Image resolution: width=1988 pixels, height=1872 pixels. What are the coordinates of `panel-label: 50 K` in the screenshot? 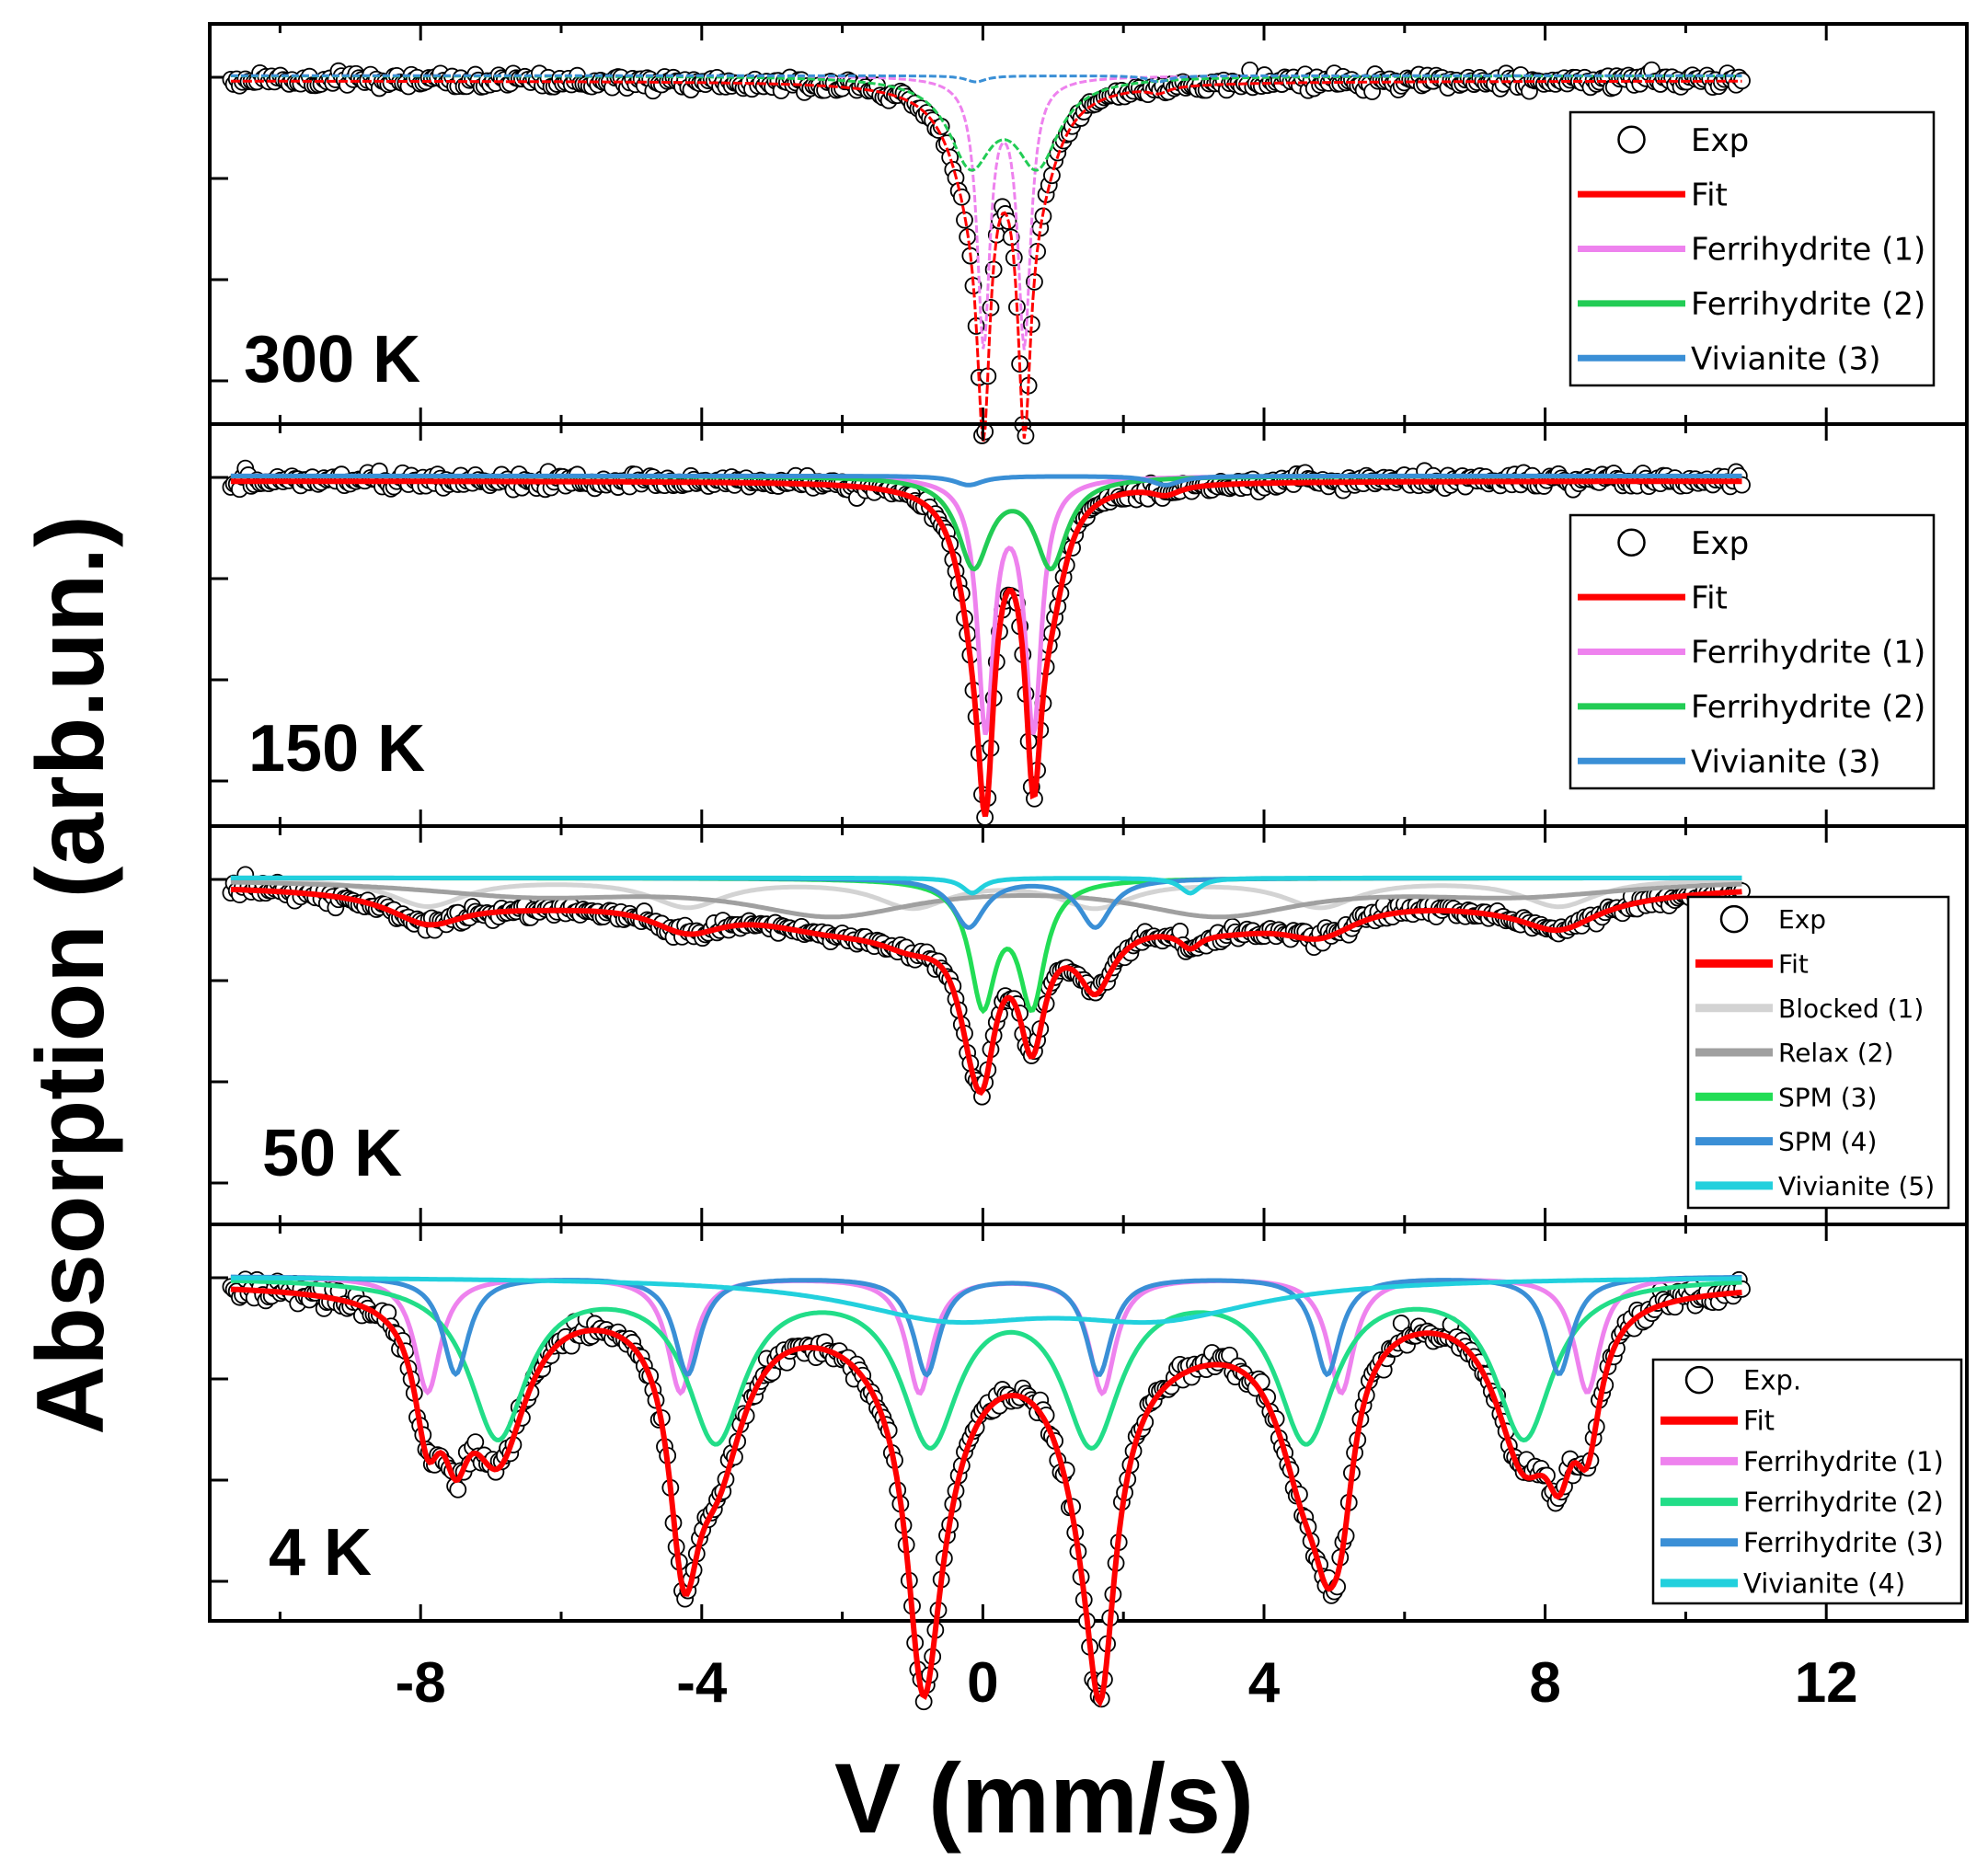 It's located at (332, 1153).